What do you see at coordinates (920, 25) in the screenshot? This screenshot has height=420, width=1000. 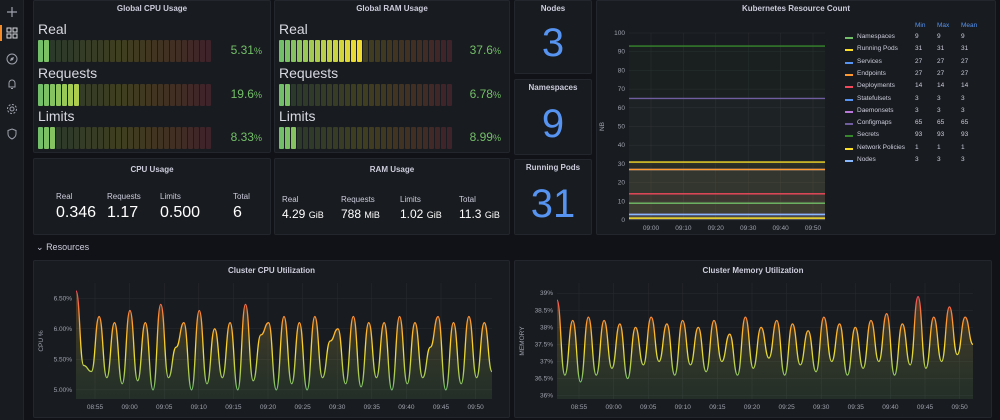 I see `legend-header-min: Min` at bounding box center [920, 25].